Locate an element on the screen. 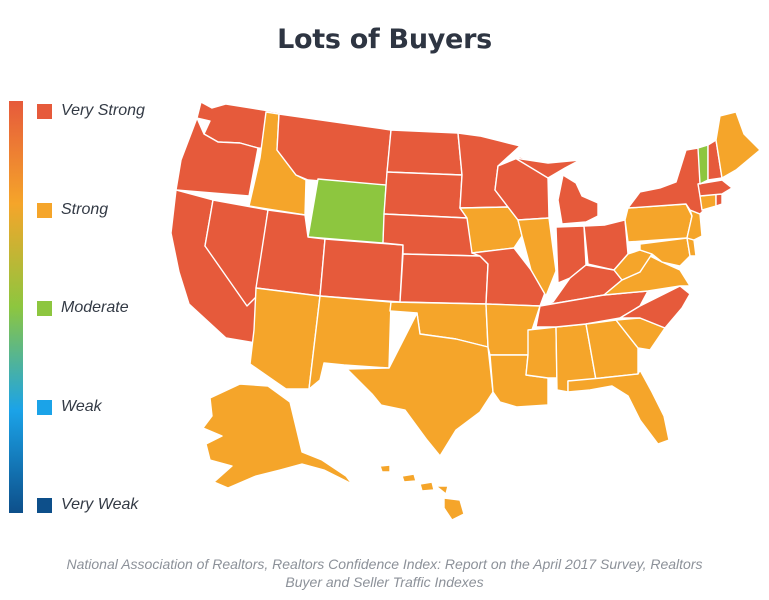  legend-item-very-strong: Very Strong is located at coordinates (91, 111).